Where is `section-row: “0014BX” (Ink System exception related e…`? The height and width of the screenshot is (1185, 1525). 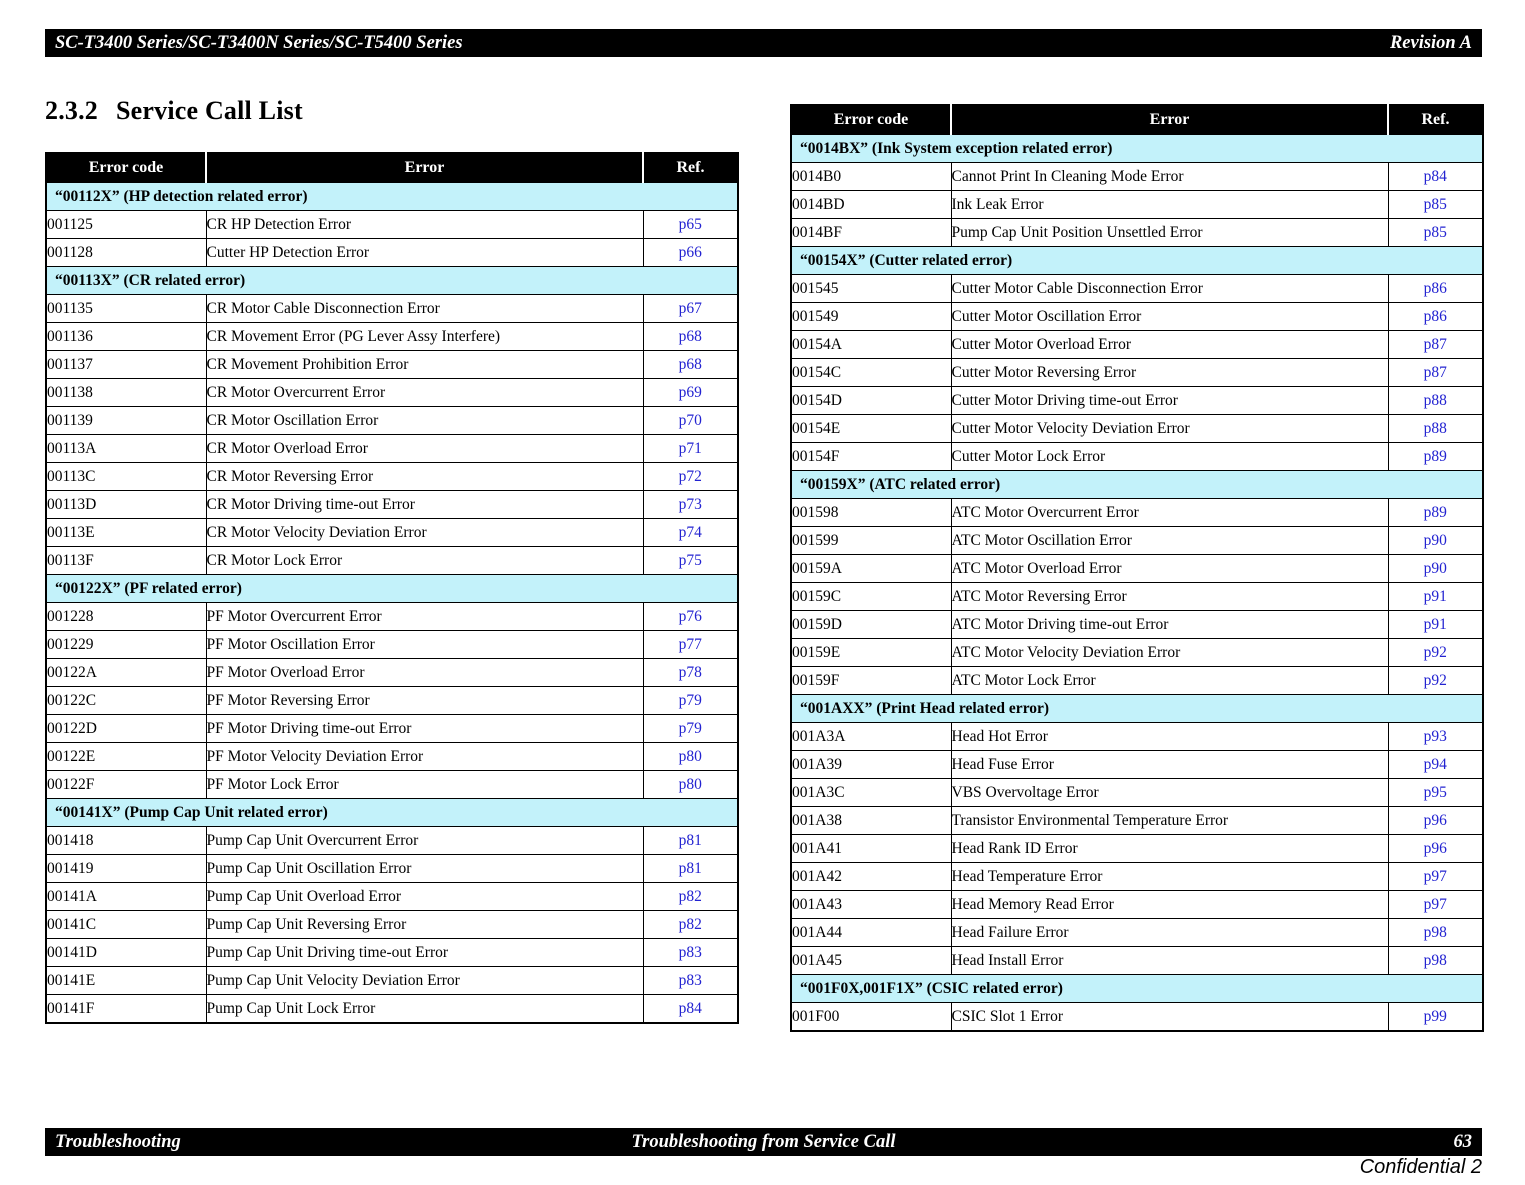 section-row: “0014BX” (Ink System exception related e… is located at coordinates (1137, 148).